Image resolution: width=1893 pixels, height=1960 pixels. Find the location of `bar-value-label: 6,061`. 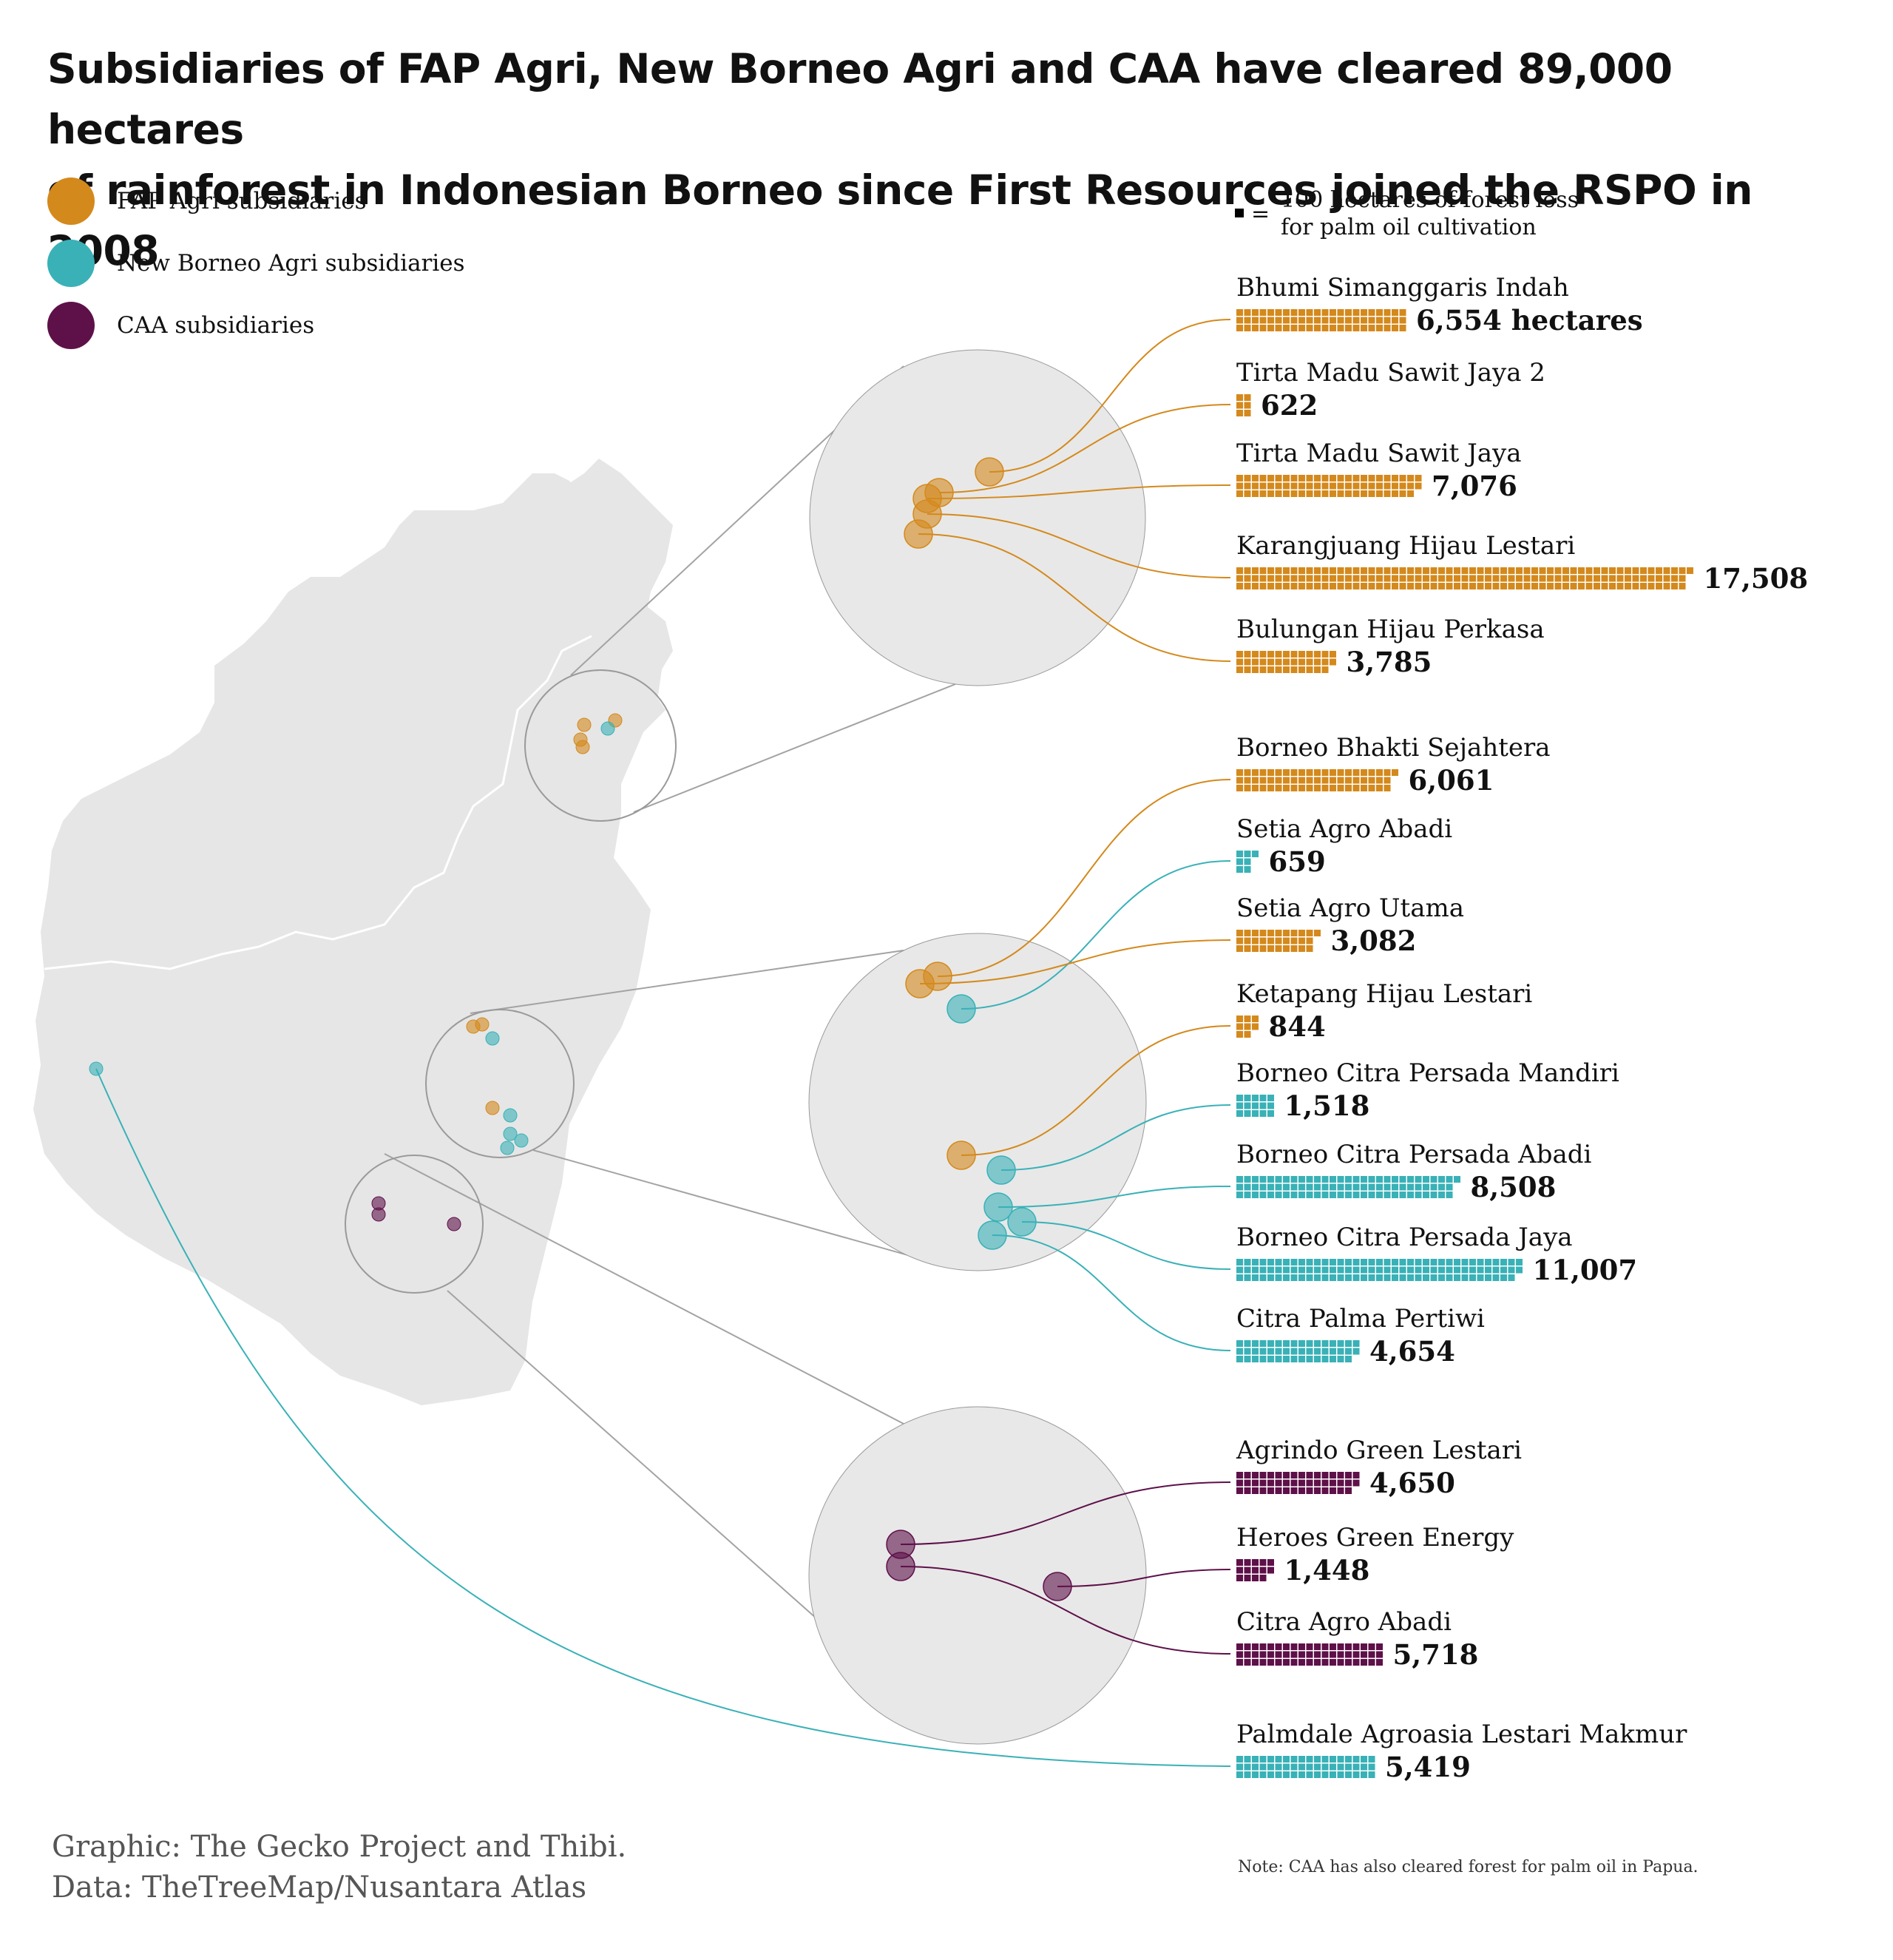

bar-value-label: 6,061 is located at coordinates (1451, 780).